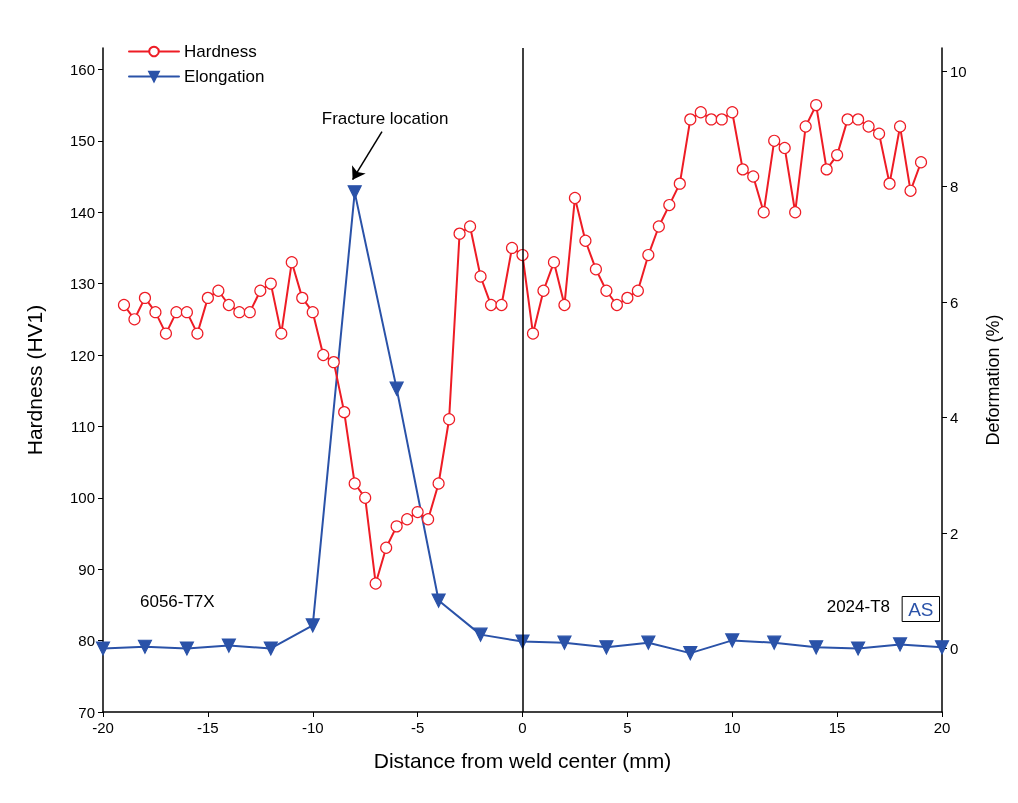 The image size is (1018, 803). I want to click on y-tick-label: 130, so click(82, 284).